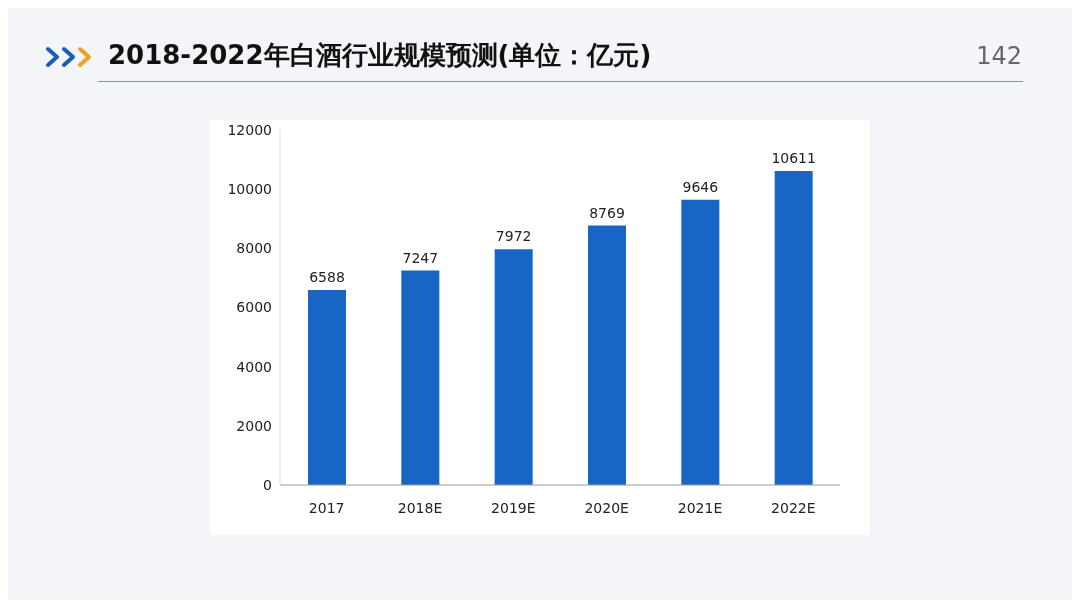 This screenshot has height=608, width=1080. Describe the element at coordinates (420, 257) in the screenshot. I see `data-label: 7247` at that location.